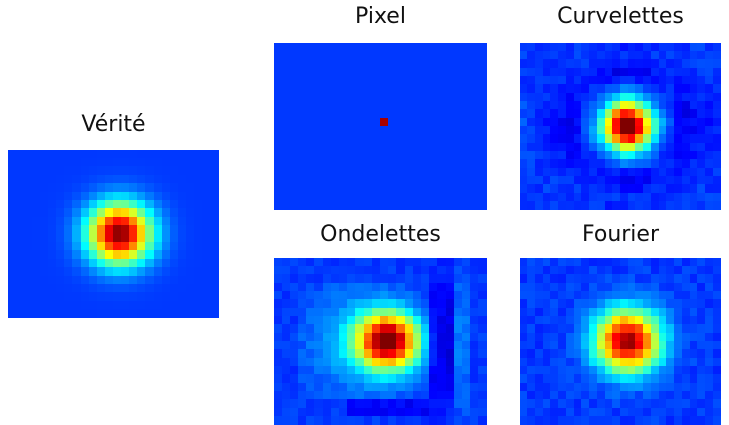  I want to click on panel-title: Curvelettes, so click(620, 16).